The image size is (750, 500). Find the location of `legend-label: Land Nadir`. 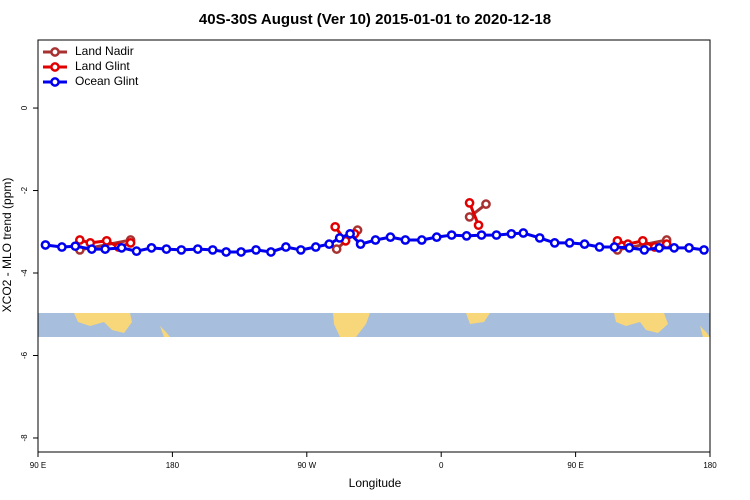

legend-label: Land Nadir is located at coordinates (104, 51).